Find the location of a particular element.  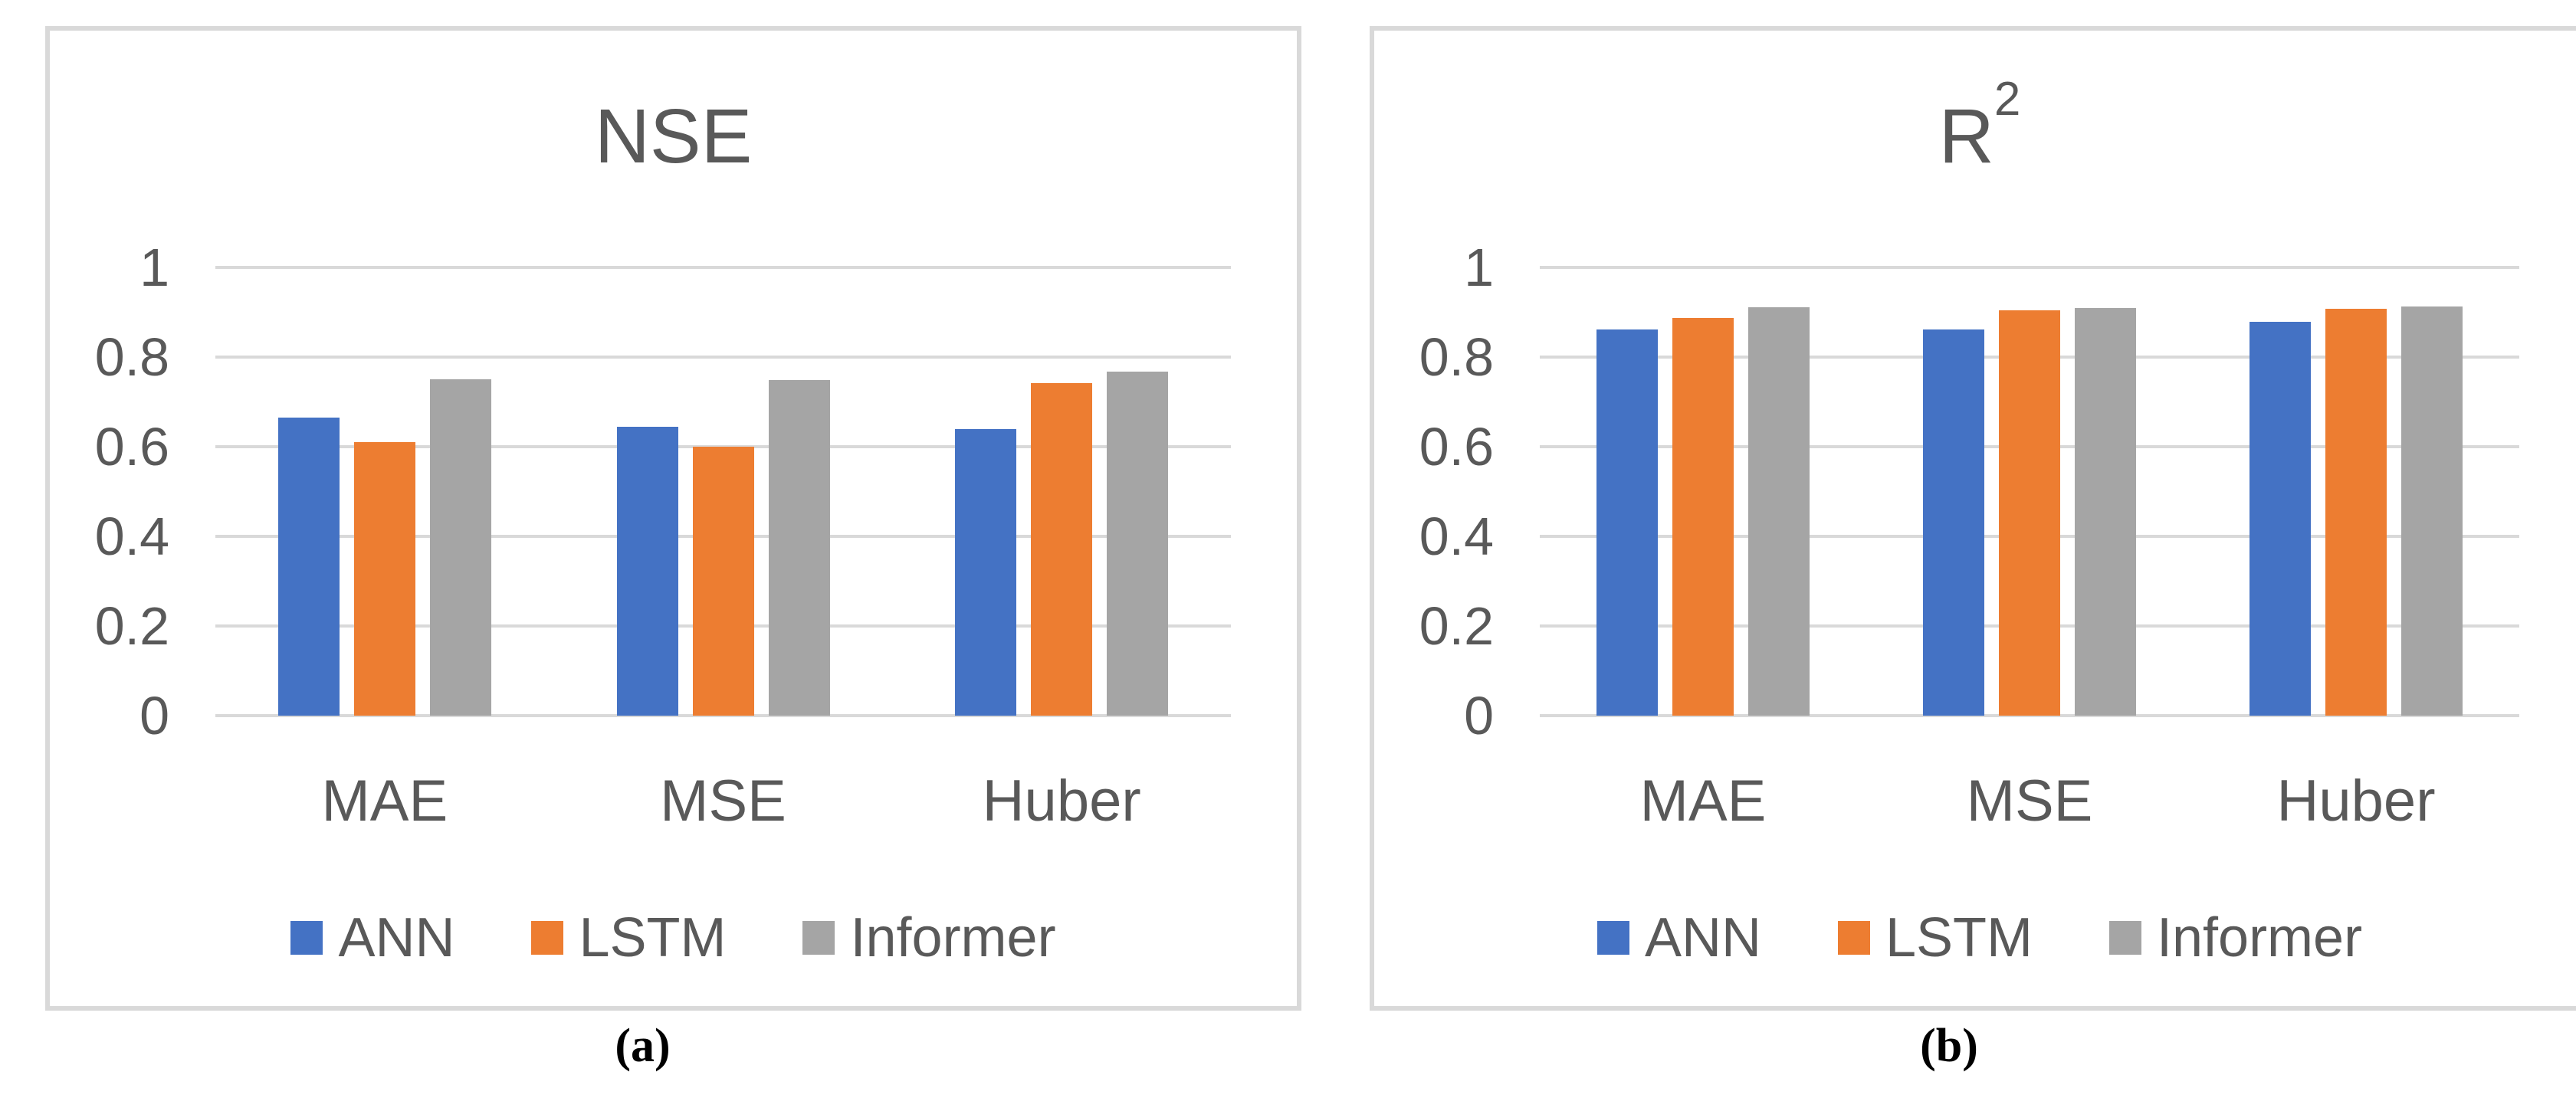

chart-title-superscript: 2 is located at coordinates (2007, 99).